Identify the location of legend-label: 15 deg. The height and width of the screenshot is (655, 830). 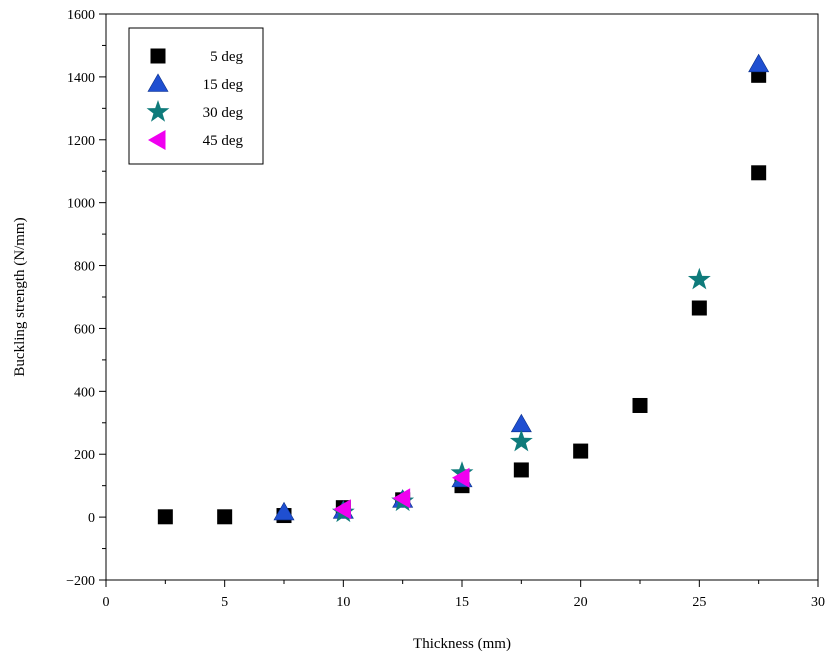
(223, 85).